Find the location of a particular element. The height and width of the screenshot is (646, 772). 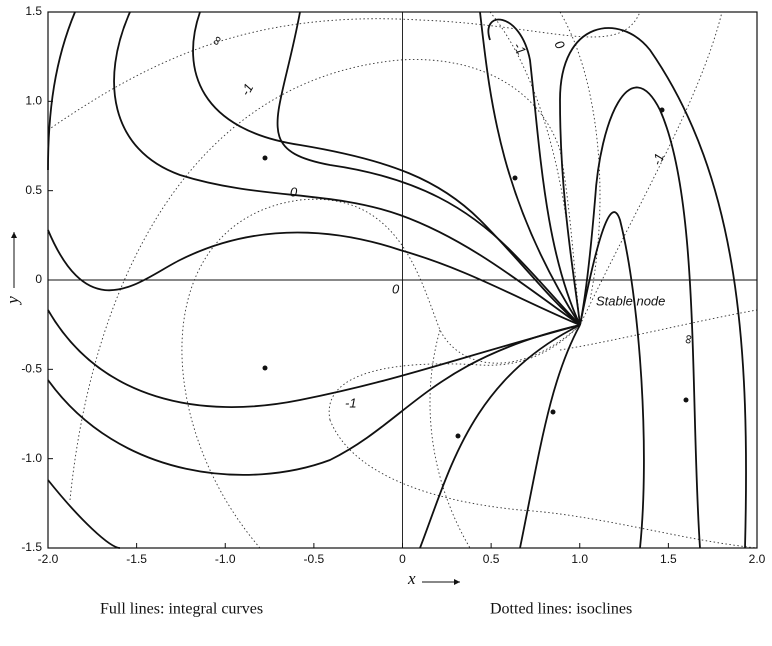

x-tick-label: 2.0 is located at coordinates (757, 559).